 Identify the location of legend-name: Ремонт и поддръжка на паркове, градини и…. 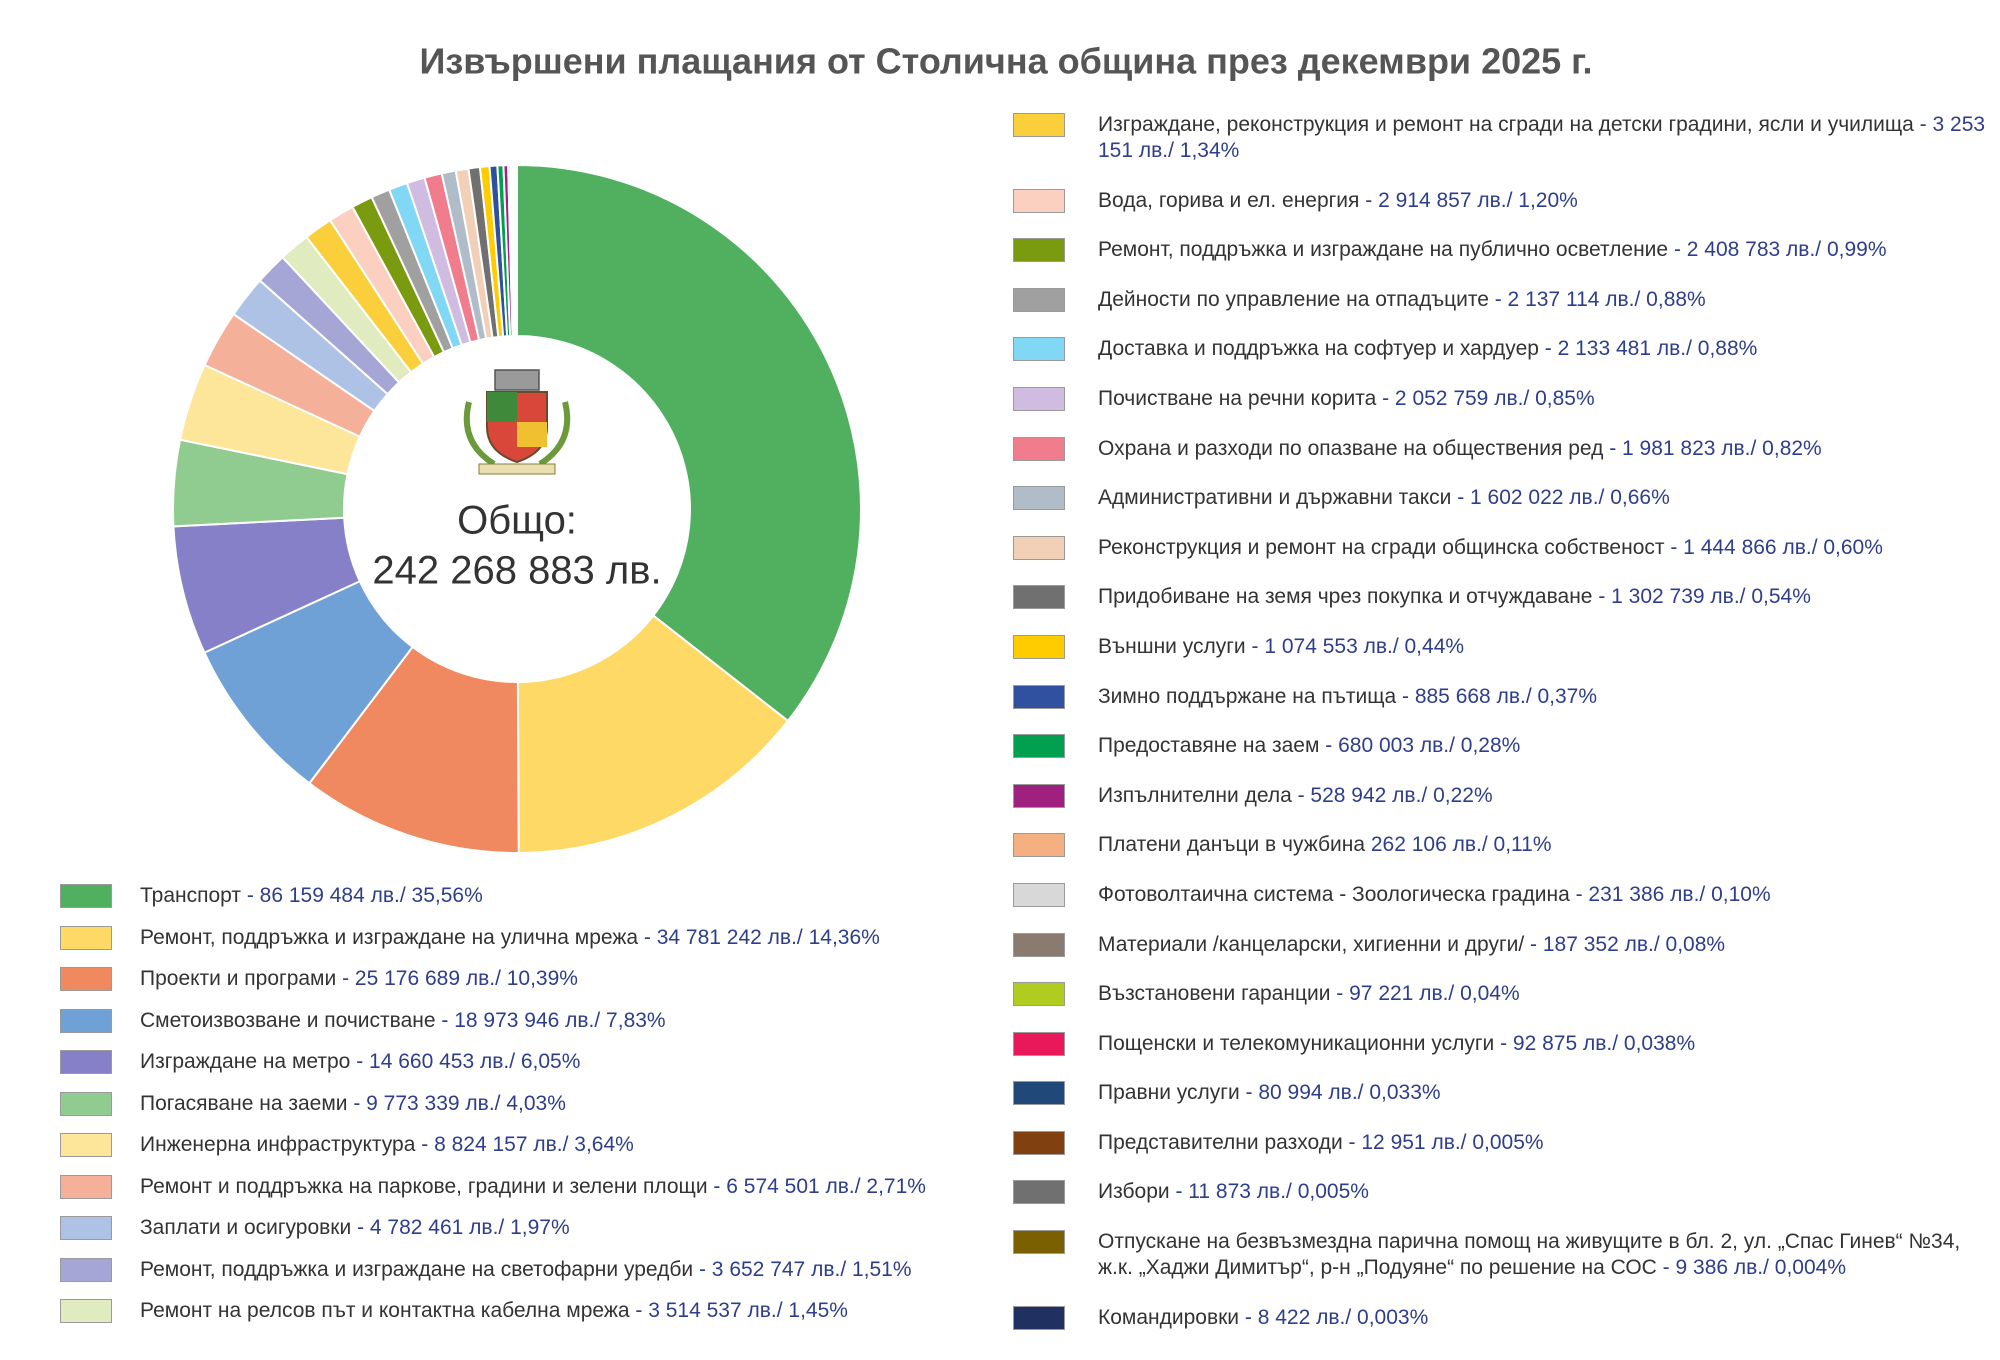
(424, 1186).